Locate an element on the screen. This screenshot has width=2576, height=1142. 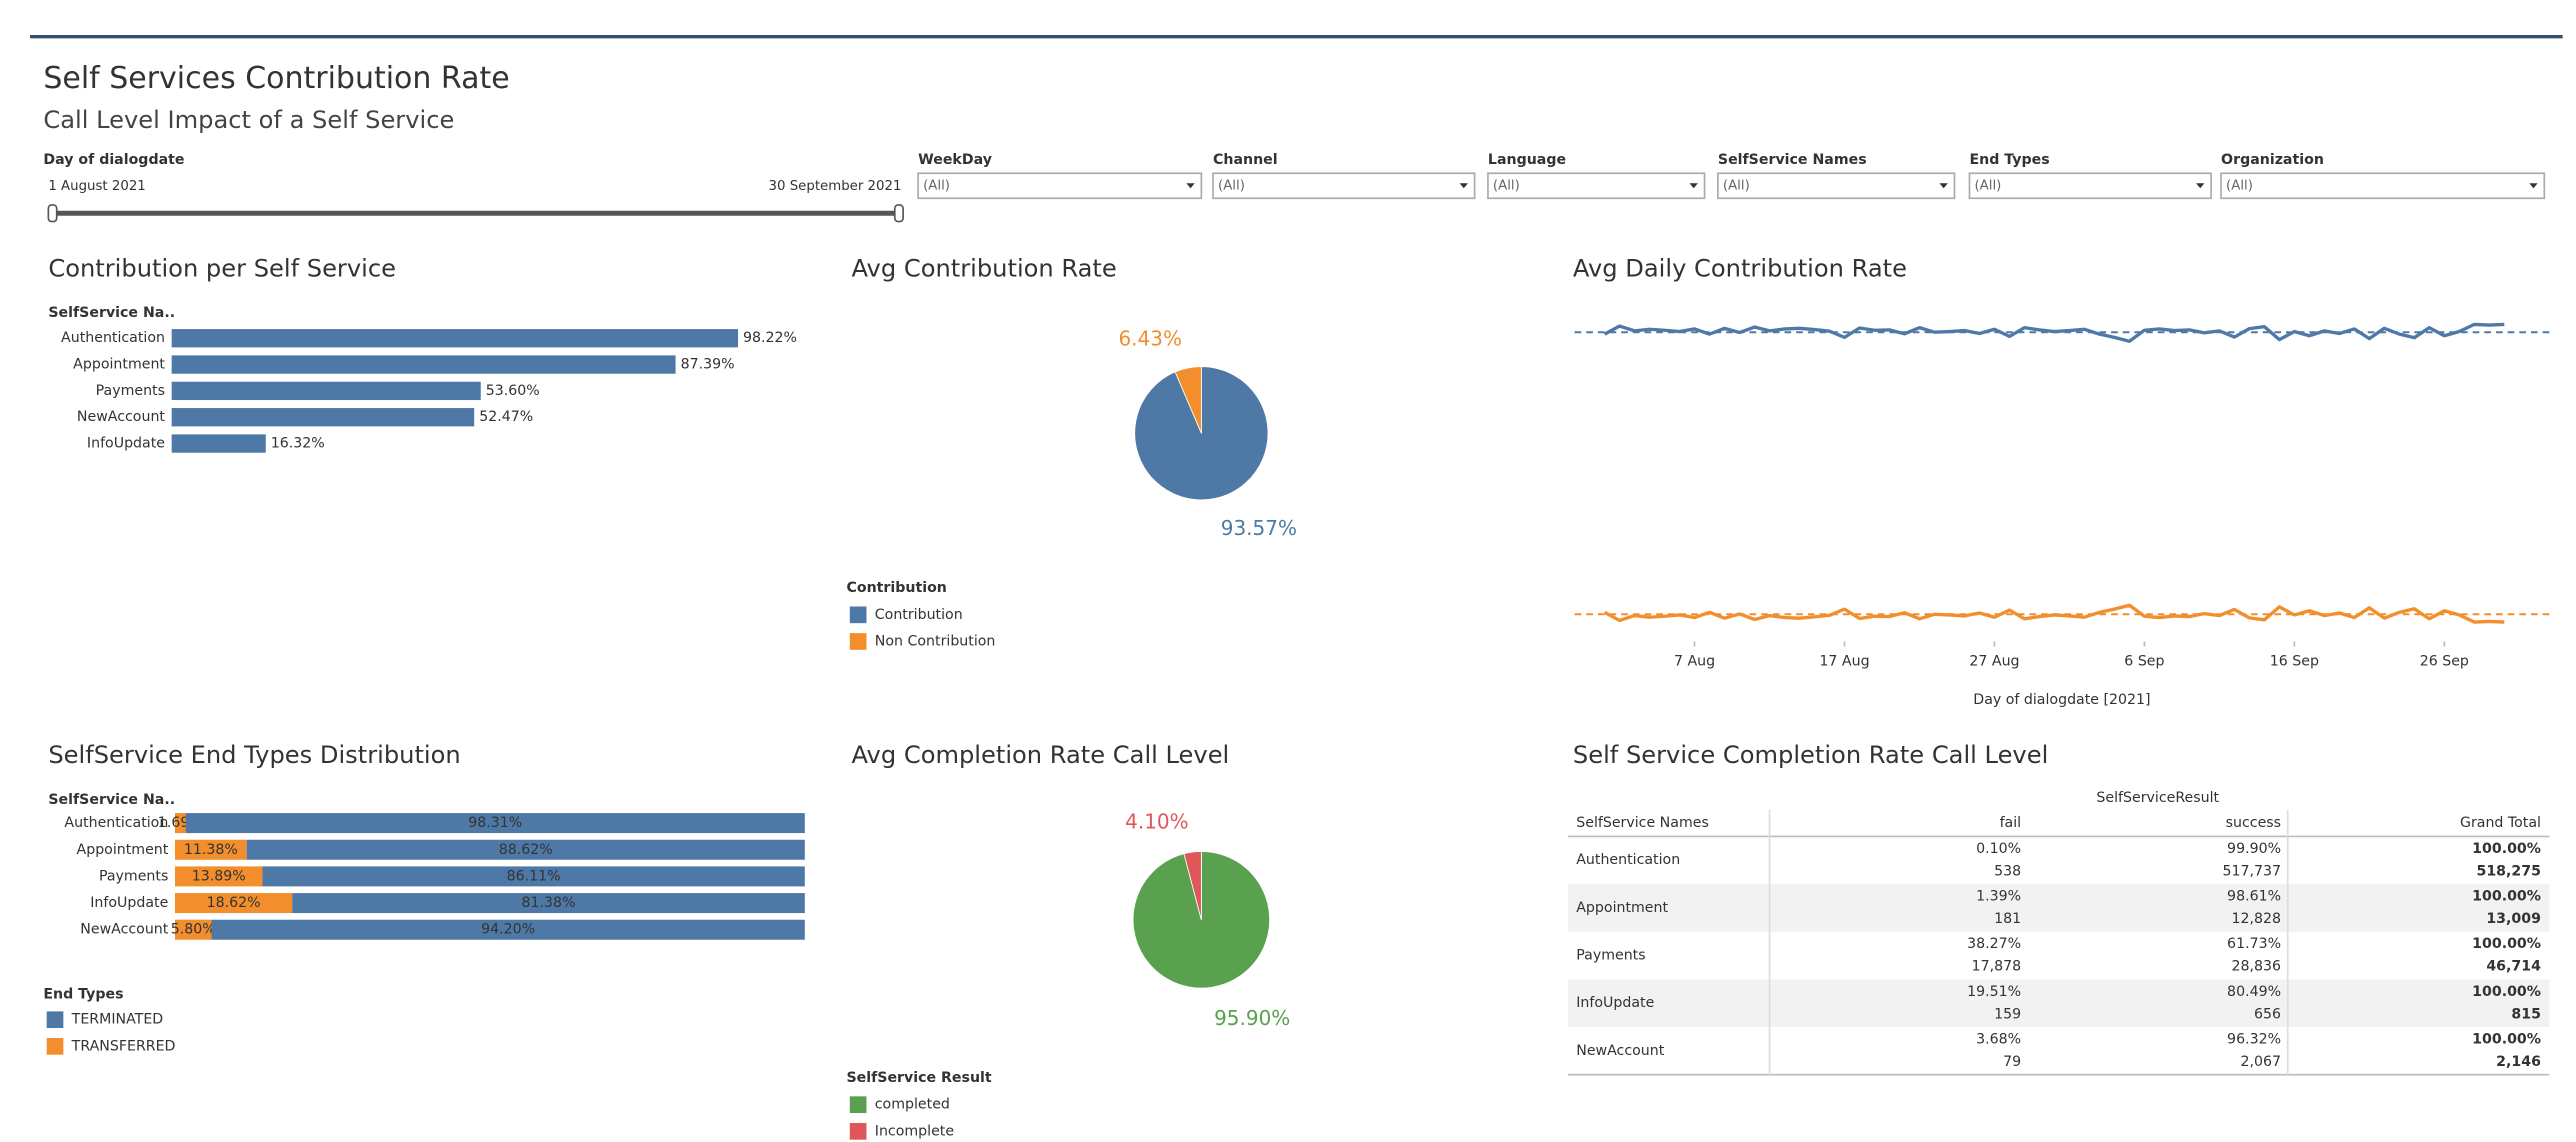
value-label: 52.47% is located at coordinates (506, 417).